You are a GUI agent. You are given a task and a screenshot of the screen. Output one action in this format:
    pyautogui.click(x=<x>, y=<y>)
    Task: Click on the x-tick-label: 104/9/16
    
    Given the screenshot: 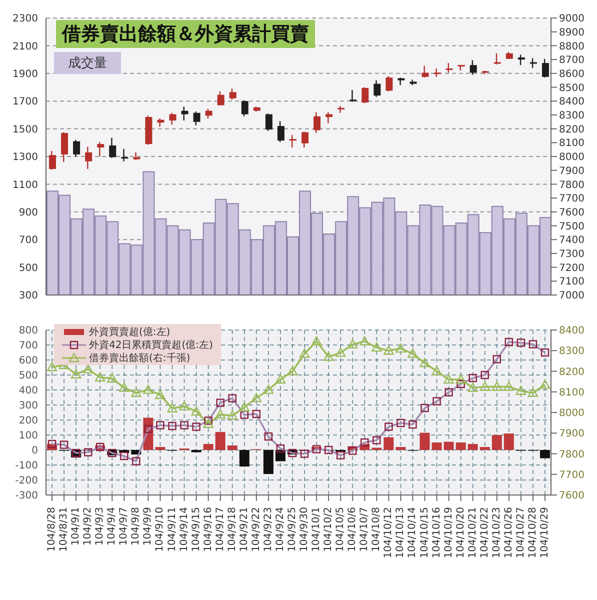 What is the action you would take?
    pyautogui.click(x=208, y=529)
    